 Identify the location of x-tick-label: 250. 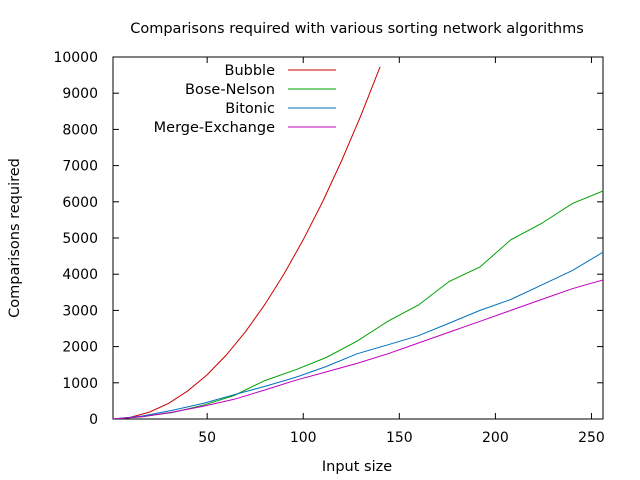
(591, 438).